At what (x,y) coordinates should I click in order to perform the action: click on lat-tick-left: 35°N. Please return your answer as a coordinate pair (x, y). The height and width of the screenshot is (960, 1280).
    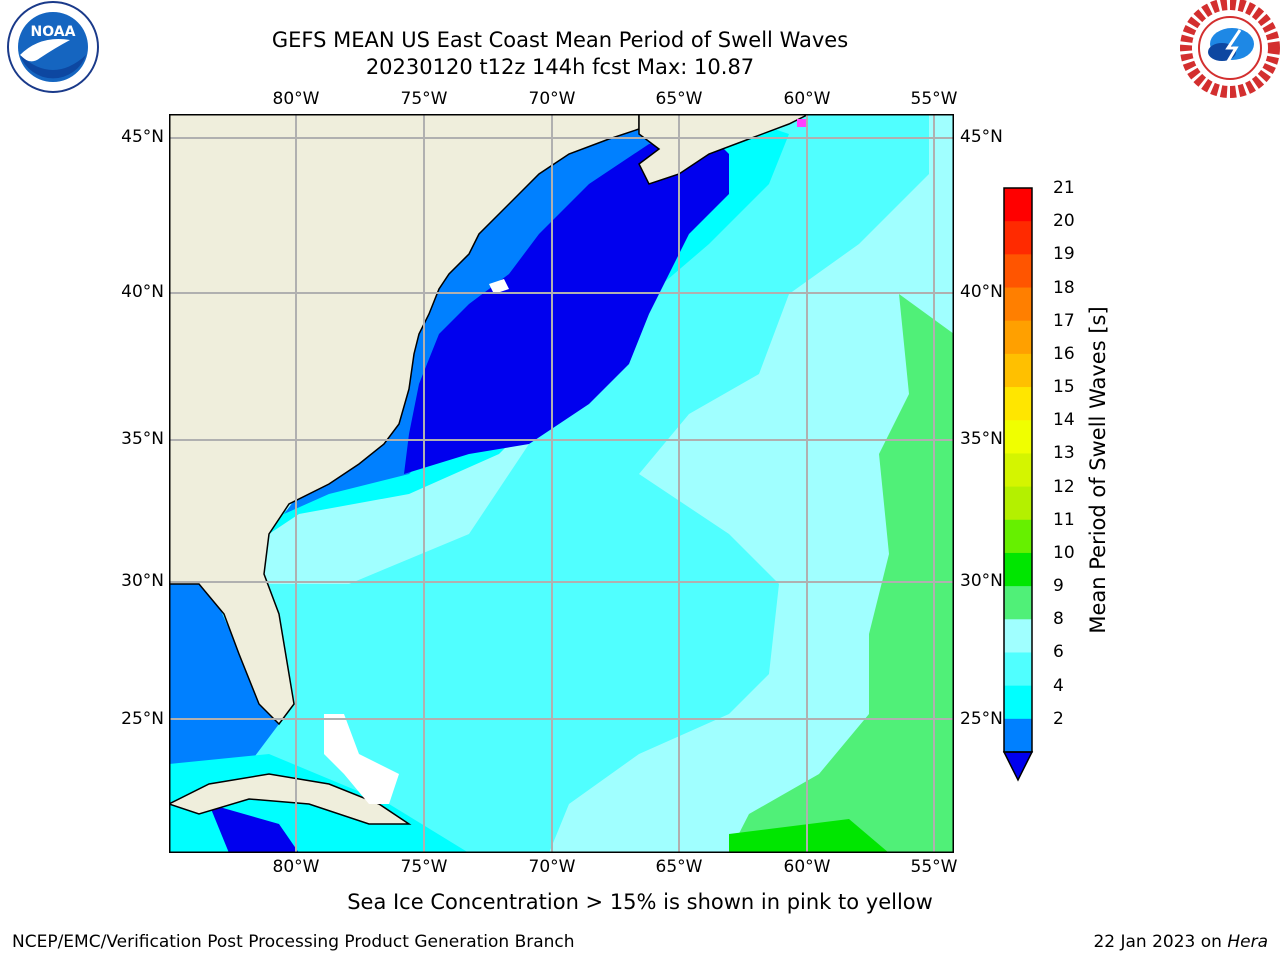
    Looking at the image, I should click on (142, 439).